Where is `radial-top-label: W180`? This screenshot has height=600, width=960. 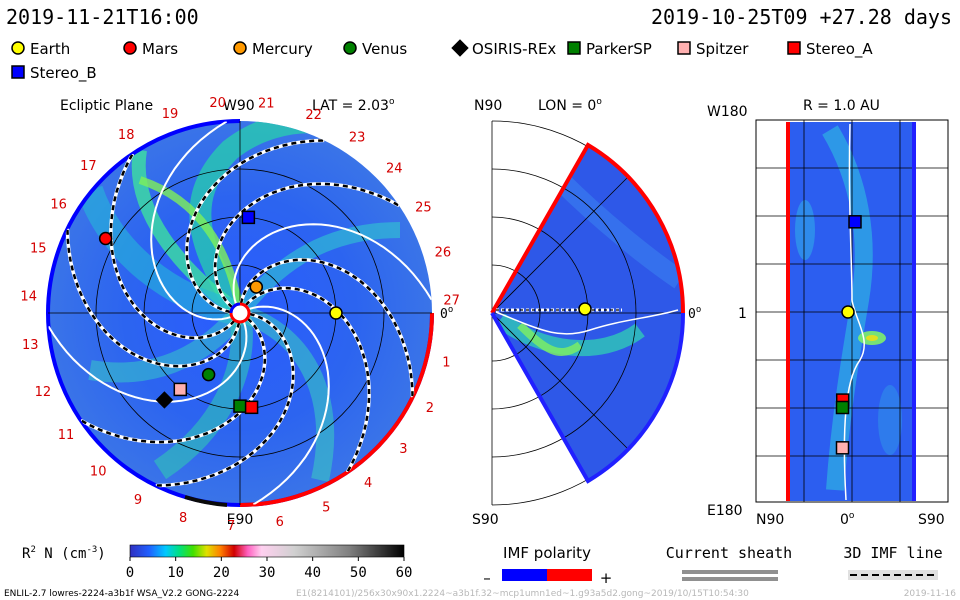 radial-top-label: W180 is located at coordinates (727, 112).